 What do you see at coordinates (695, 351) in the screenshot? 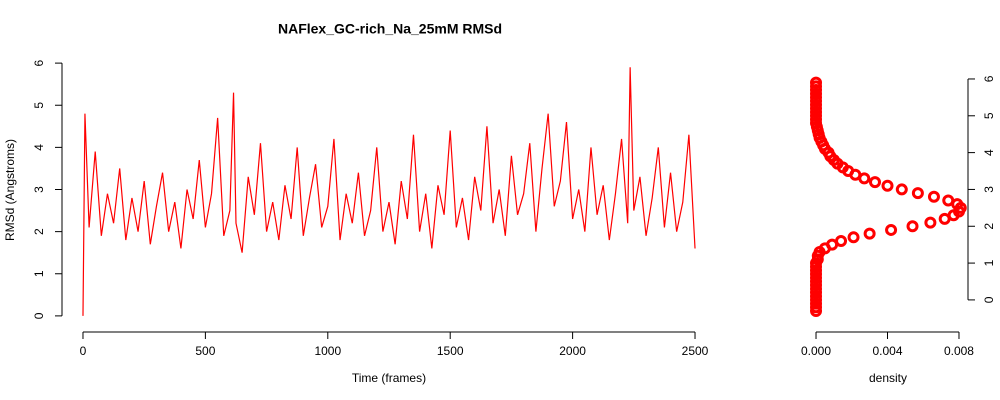
I see `x-tick-label: 2500` at bounding box center [695, 351].